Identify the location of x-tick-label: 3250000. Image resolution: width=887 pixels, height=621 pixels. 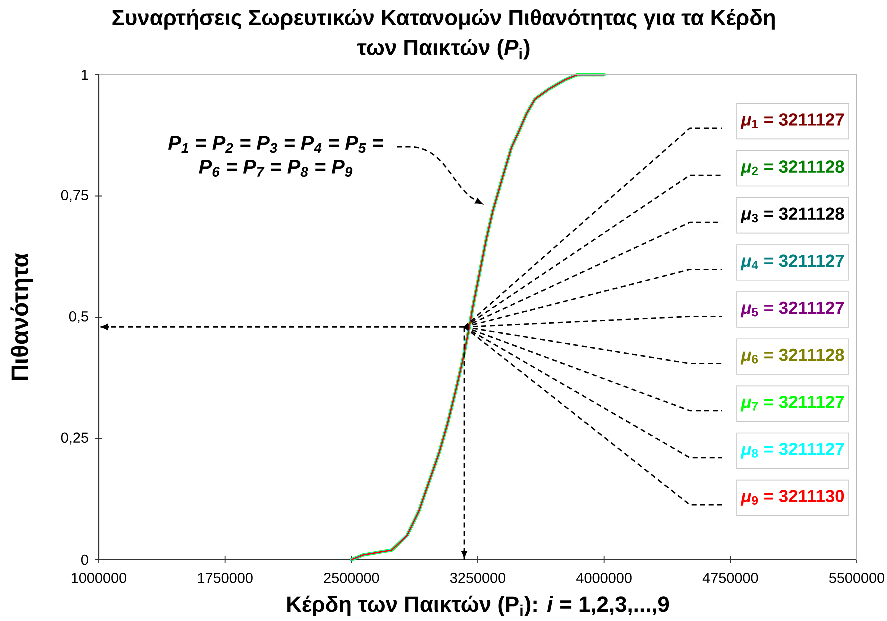
(478, 578).